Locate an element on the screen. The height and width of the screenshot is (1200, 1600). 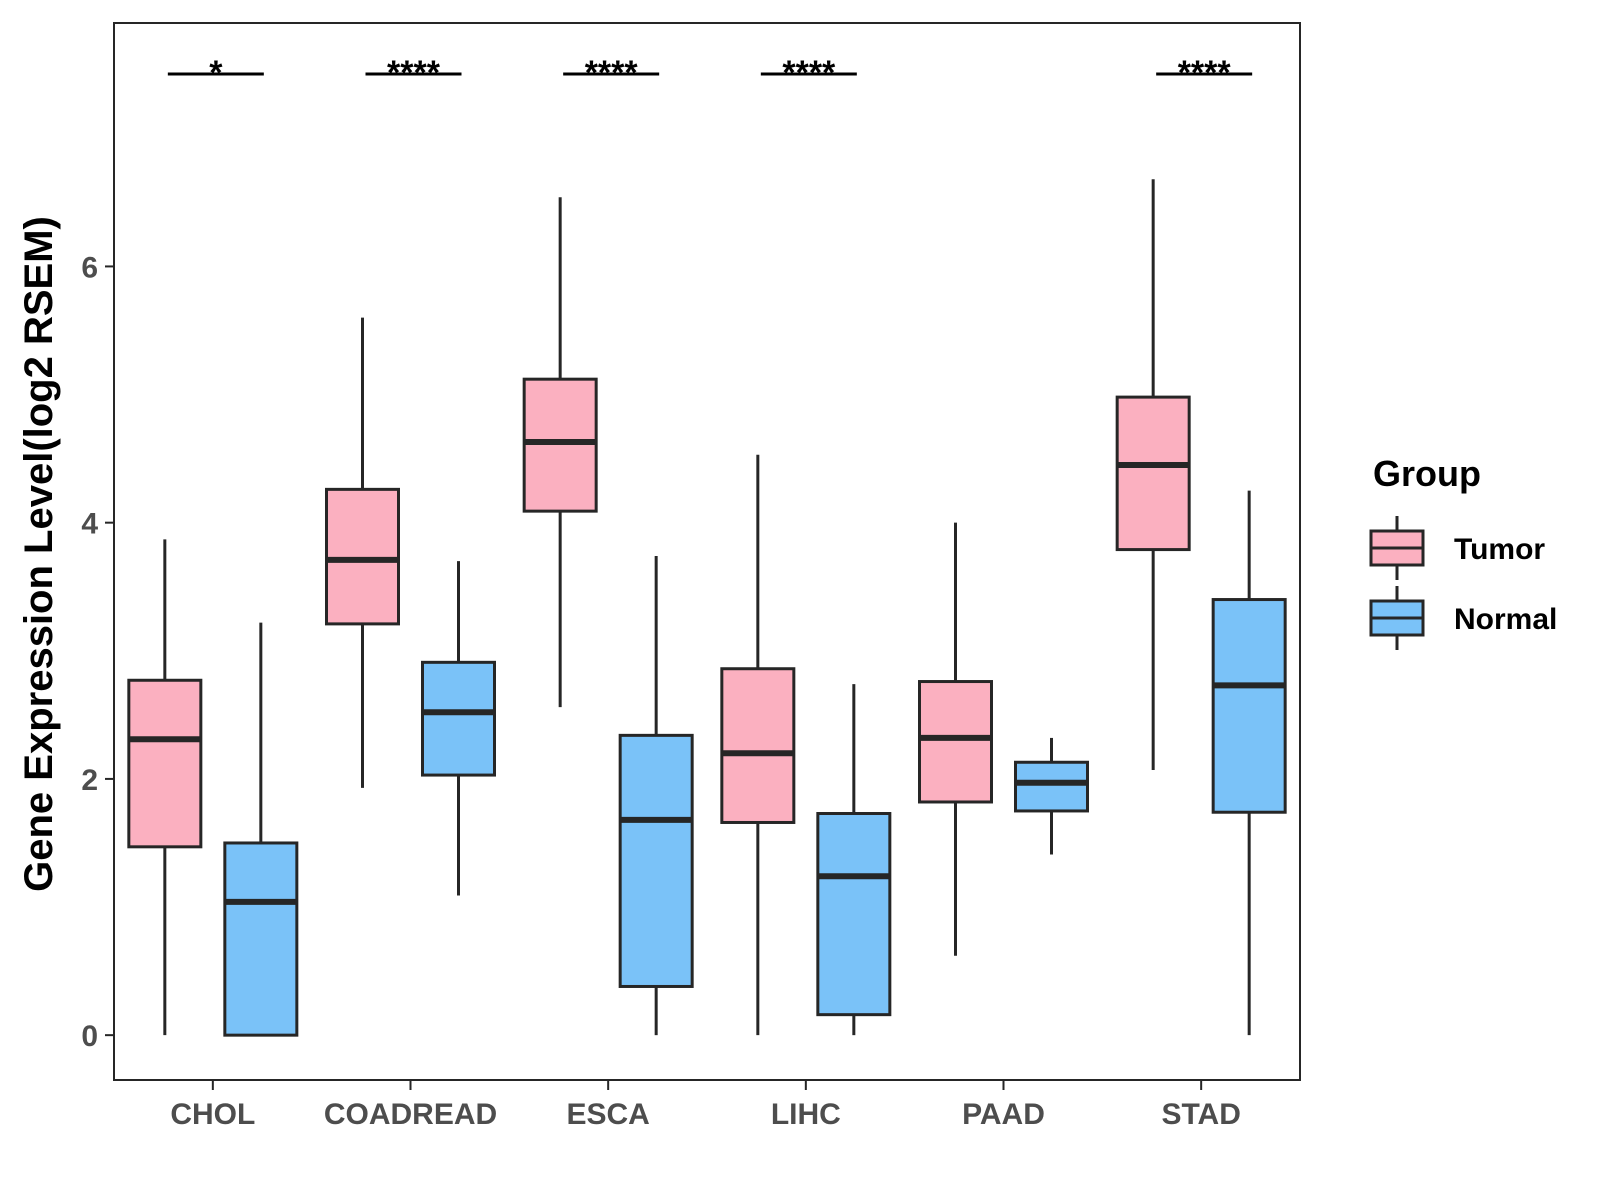
legend: Group Tumor Normal is located at coordinates (1463, 551).